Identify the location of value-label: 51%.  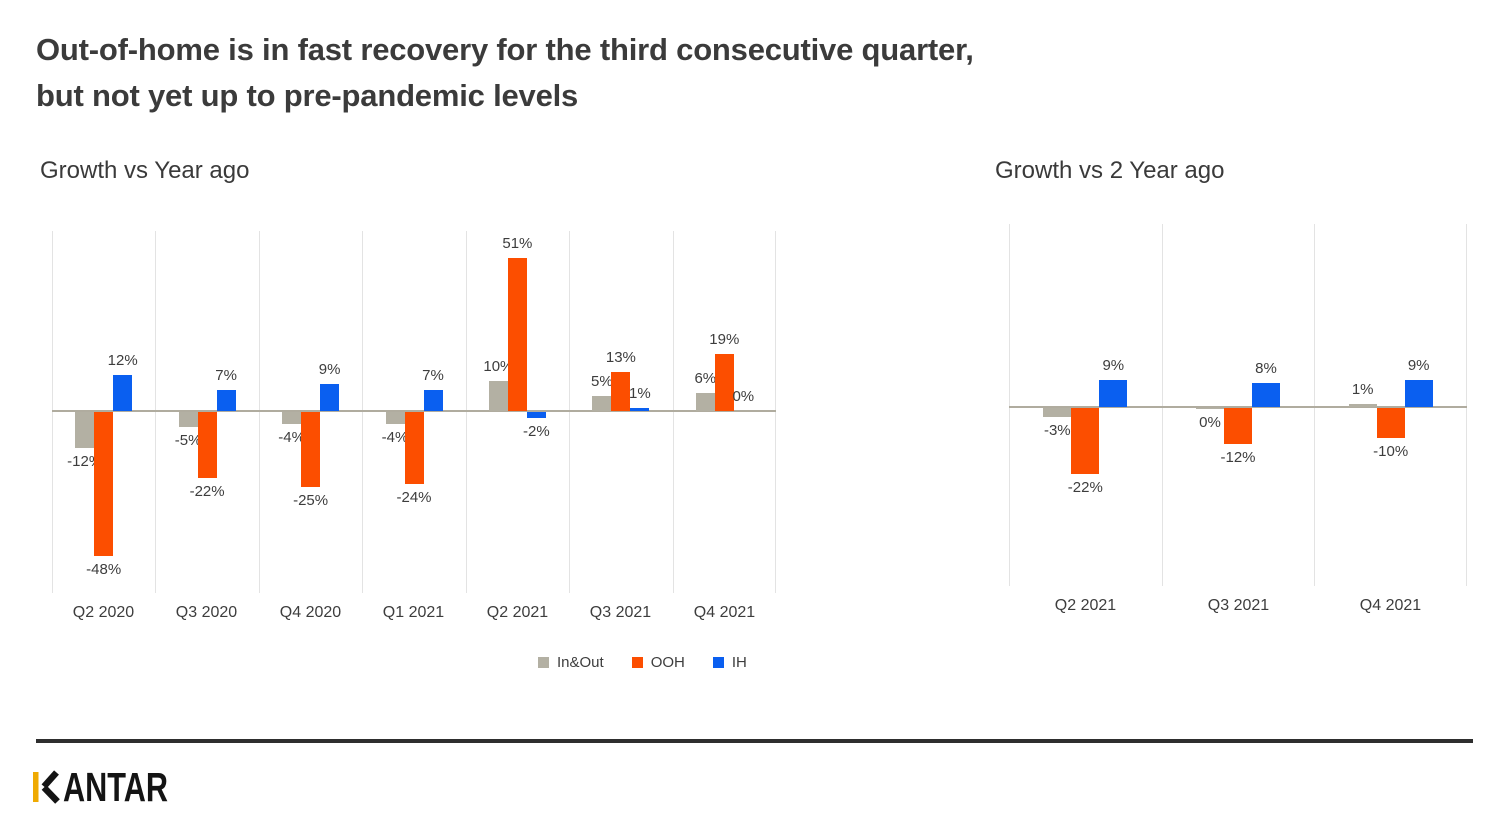
(517, 243).